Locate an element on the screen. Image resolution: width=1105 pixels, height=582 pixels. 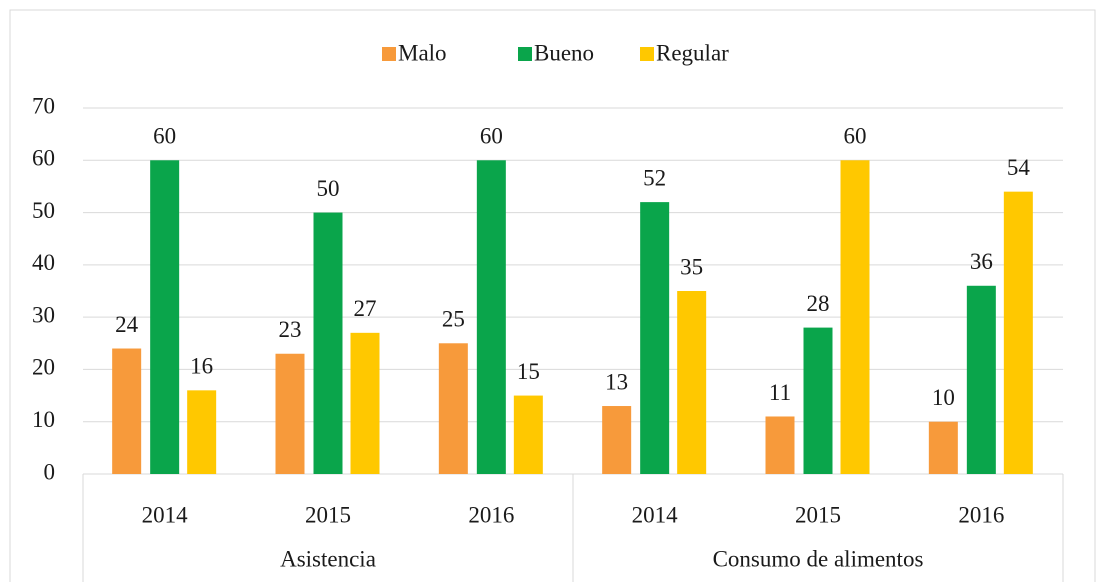
data-label: 23 is located at coordinates (290, 329).